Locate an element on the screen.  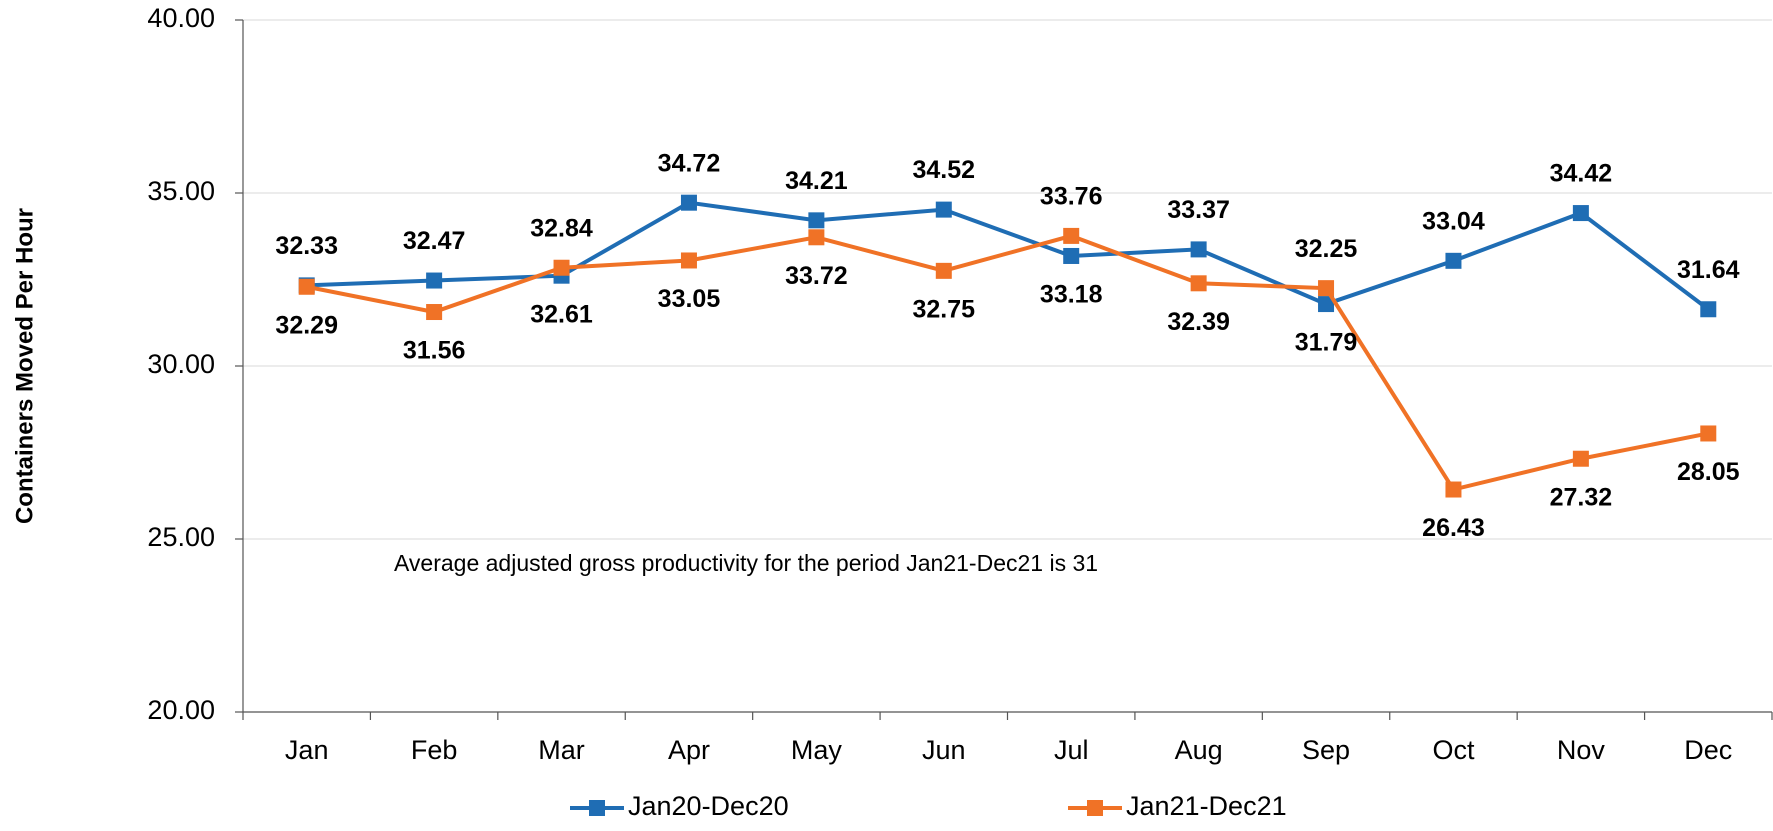
data-label: 33.18 is located at coordinates (1071, 295).